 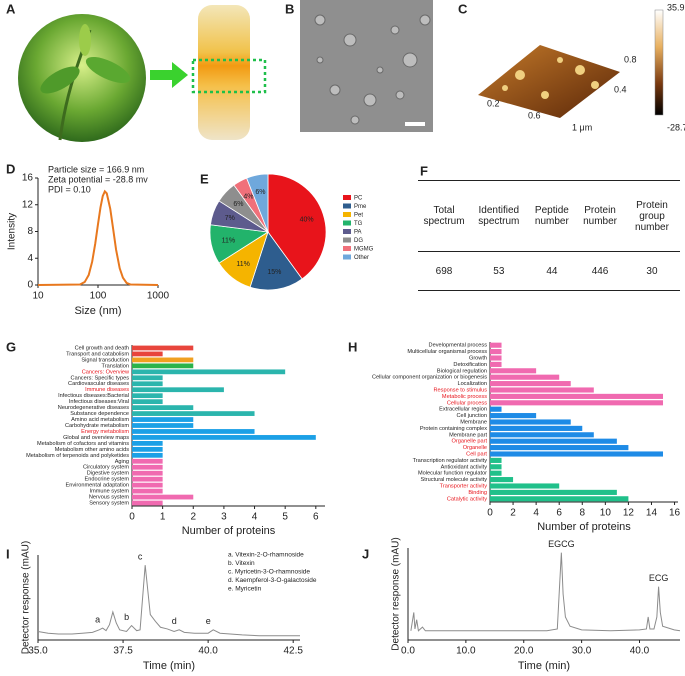 I want to click on annotation: PDI = 0.10, so click(x=69, y=189).